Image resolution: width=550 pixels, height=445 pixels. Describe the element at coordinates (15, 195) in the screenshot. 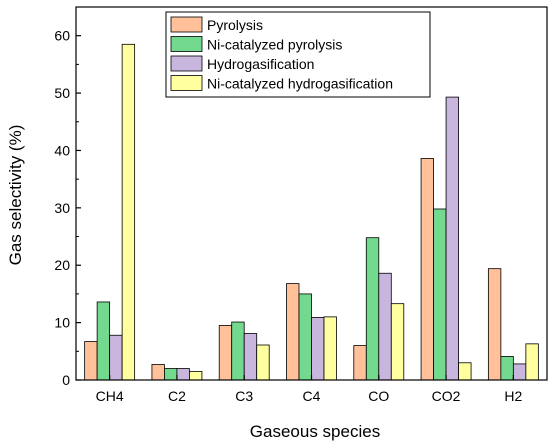

I see `y-axis-title: Gas selectivity (%)` at that location.